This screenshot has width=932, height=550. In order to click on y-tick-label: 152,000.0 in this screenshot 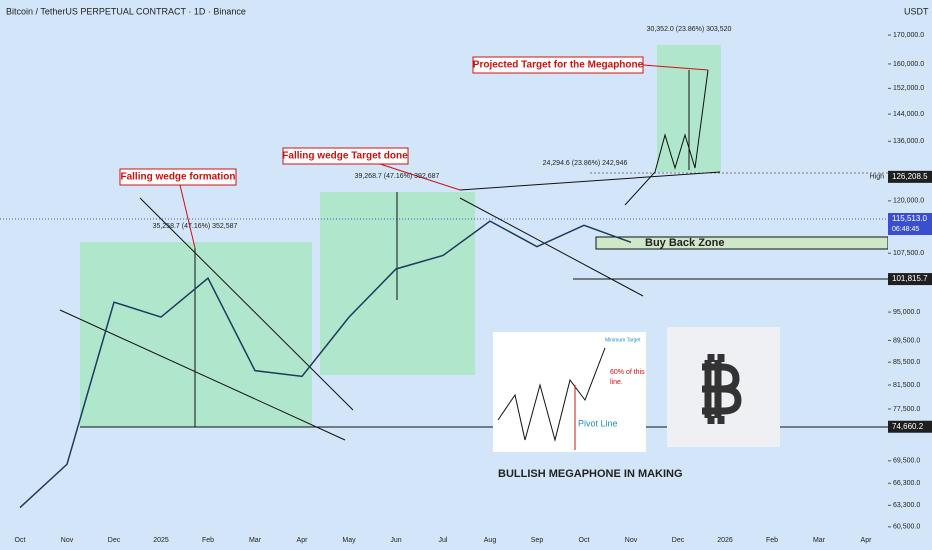, I will do `click(908, 88)`.